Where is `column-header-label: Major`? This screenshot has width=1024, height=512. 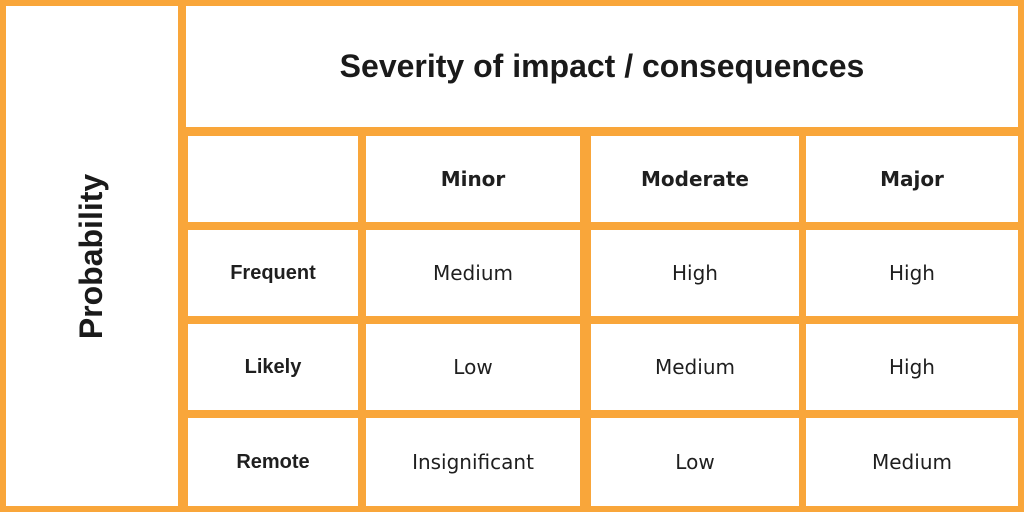 column-header-label: Major is located at coordinates (912, 179).